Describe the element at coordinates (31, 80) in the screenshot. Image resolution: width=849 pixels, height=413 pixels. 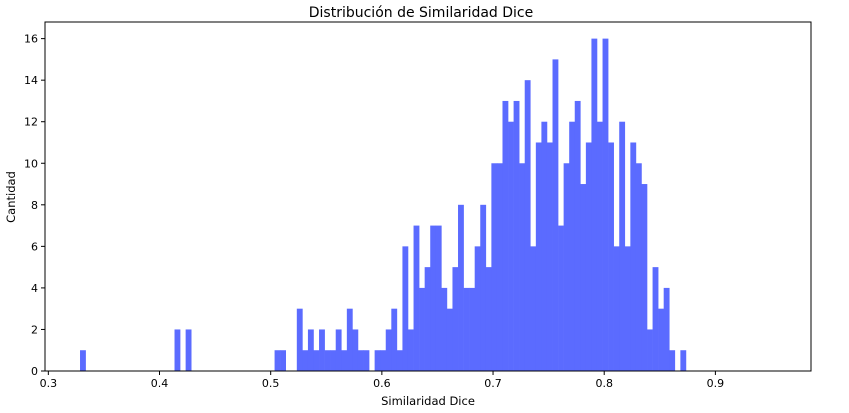
I see `y-tick-label: 14` at that location.